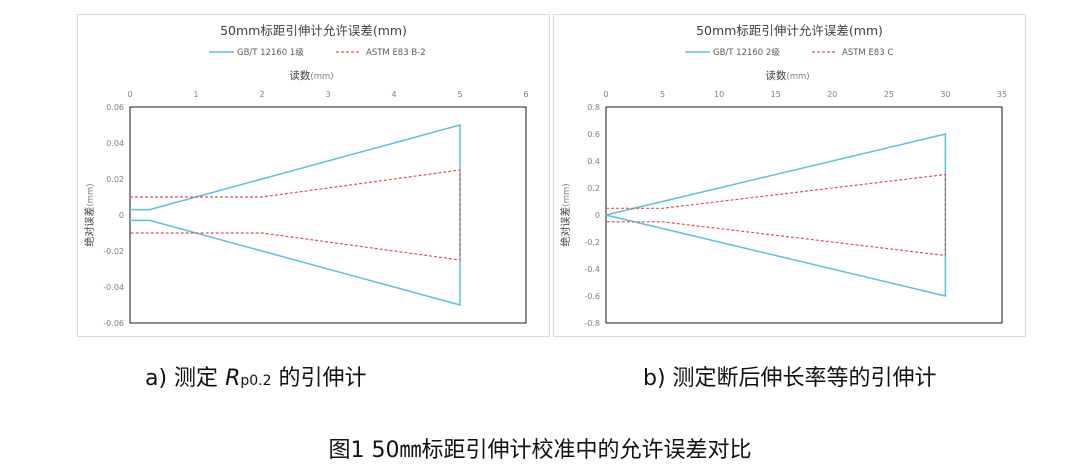 The height and width of the screenshot is (471, 1080). I want to click on legend-label-0: GB/T 12160 1级, so click(270, 52).